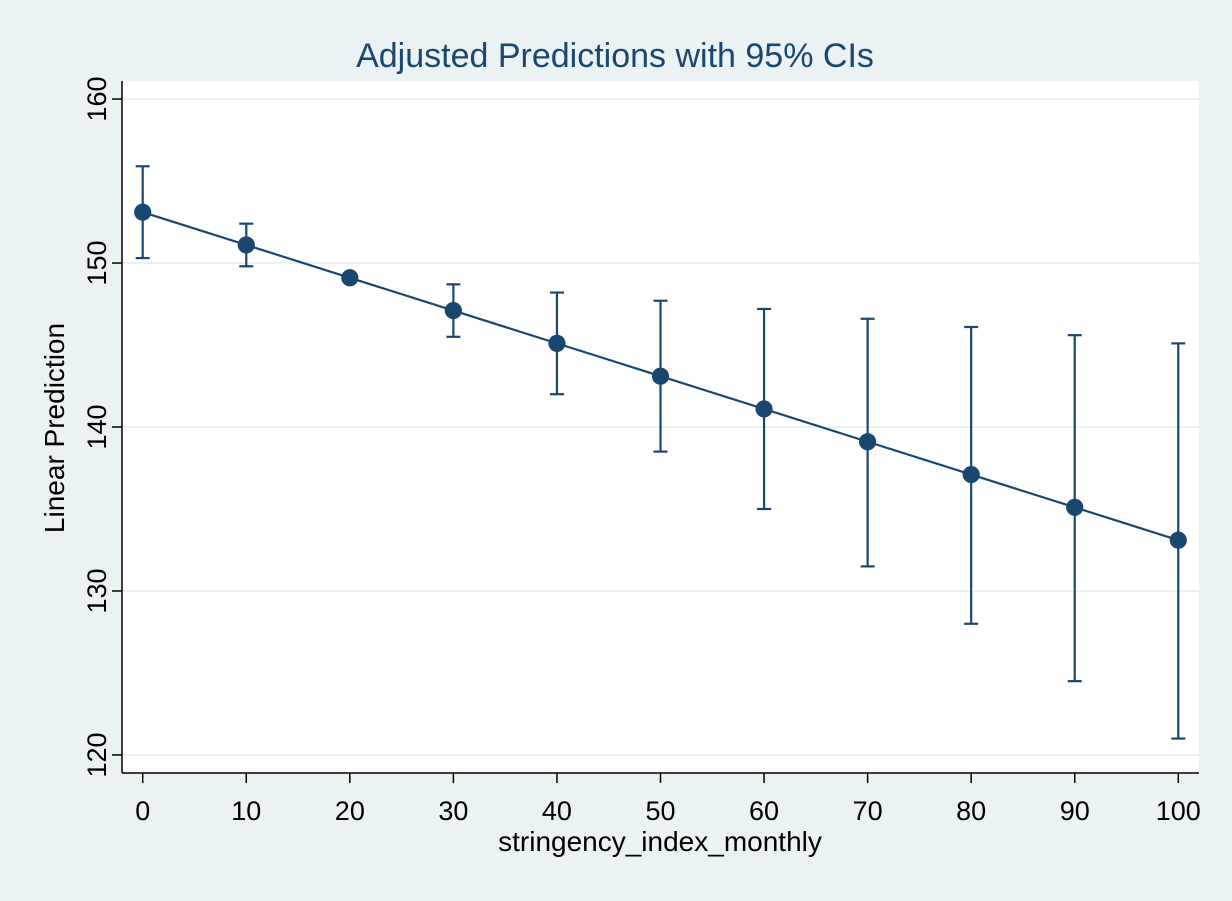  I want to click on x-tick-label: 100, so click(1178, 811).